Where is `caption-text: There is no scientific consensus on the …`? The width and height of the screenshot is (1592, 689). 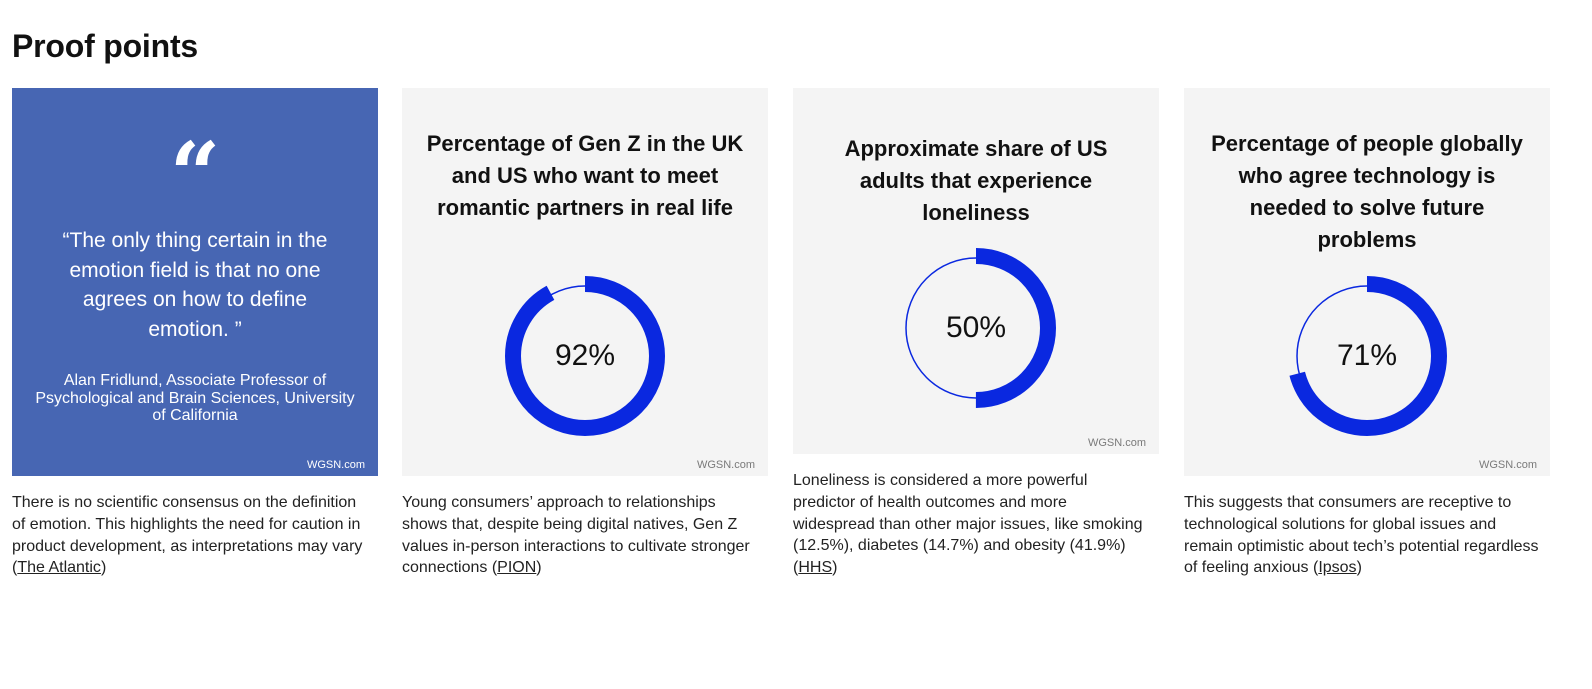
caption-text: There is no scientific consensus on the … is located at coordinates (187, 535).